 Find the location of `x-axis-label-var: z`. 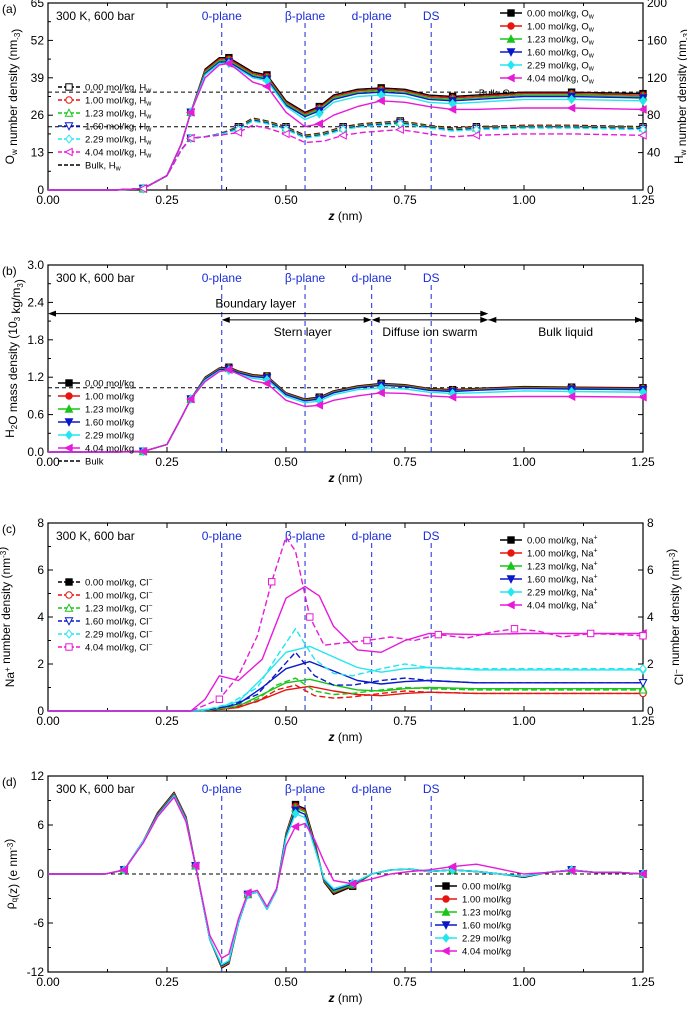

x-axis-label-var: z is located at coordinates (331, 478).